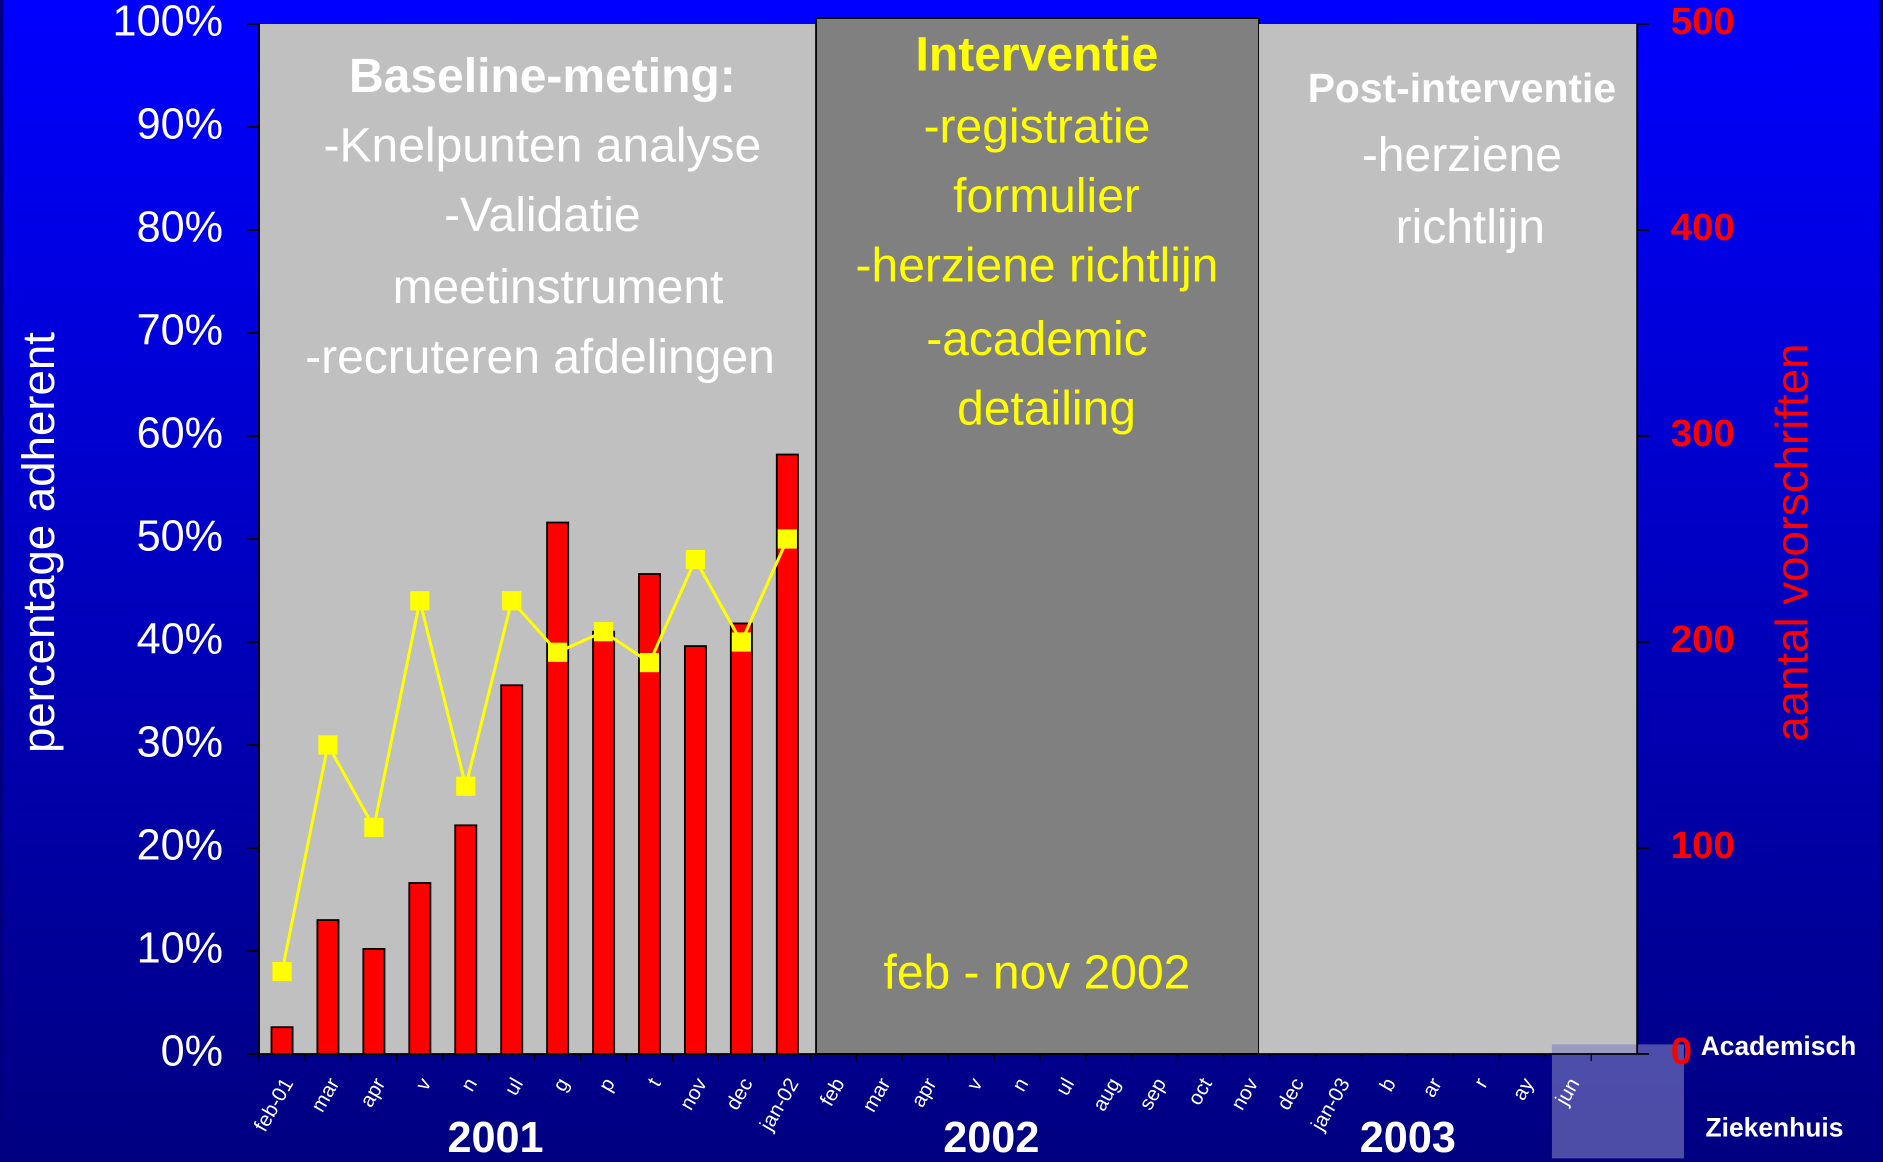  Describe the element at coordinates (991, 1138) in the screenshot. I see `year-label: 2002` at that location.